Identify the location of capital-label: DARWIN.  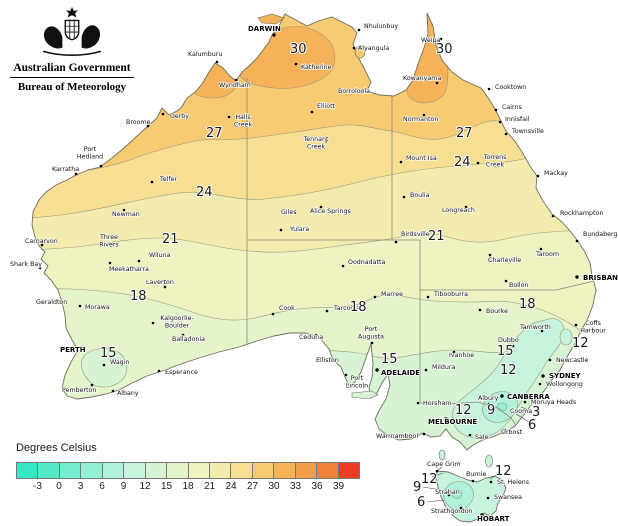
(264, 29).